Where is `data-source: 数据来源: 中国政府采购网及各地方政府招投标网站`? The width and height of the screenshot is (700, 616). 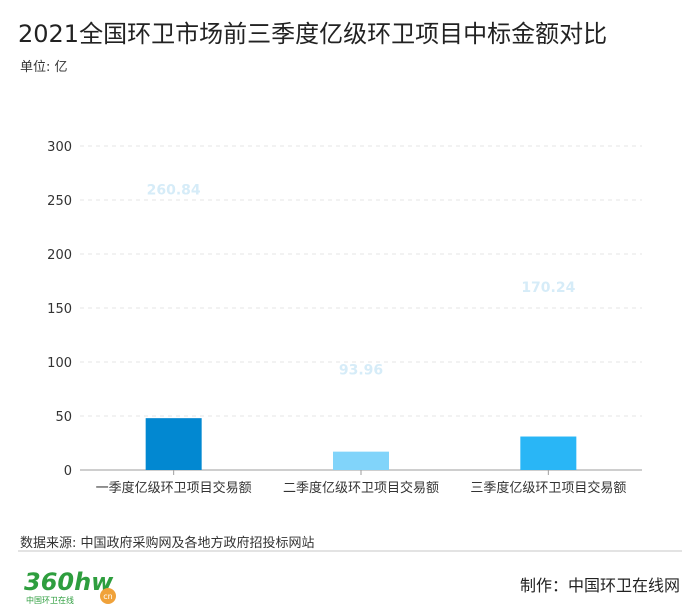
data-source: 数据来源: 中国政府采购网及各地方政府招投标网站 is located at coordinates (167, 543).